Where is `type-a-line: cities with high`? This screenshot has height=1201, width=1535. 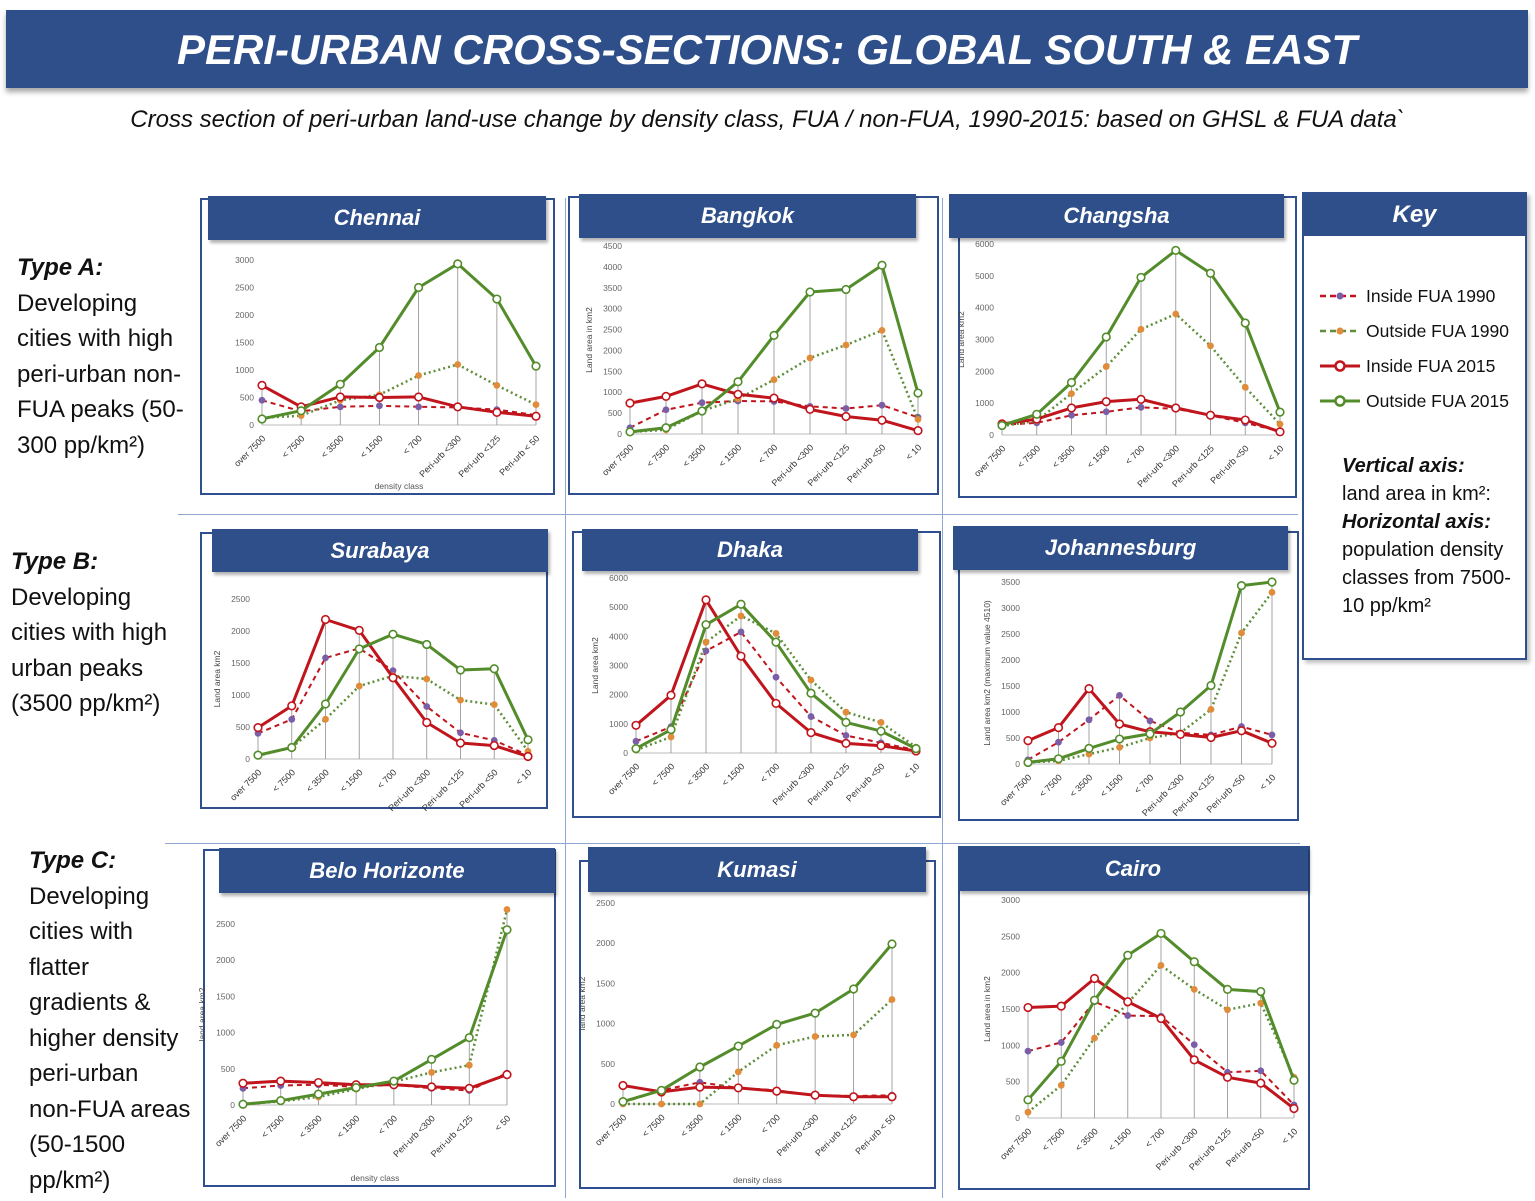
type-a-line: cities with high is located at coordinates (95, 338).